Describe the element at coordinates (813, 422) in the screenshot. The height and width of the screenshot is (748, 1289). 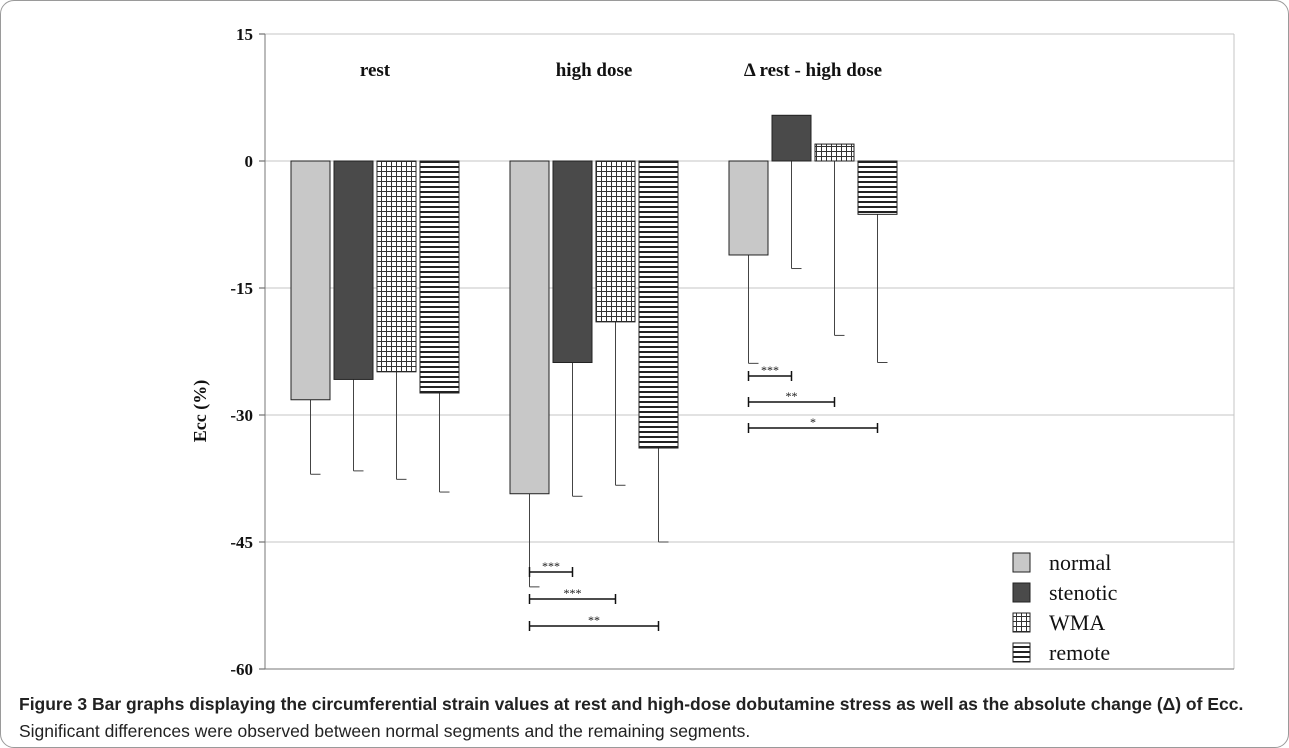
I see `significance-label: *` at that location.